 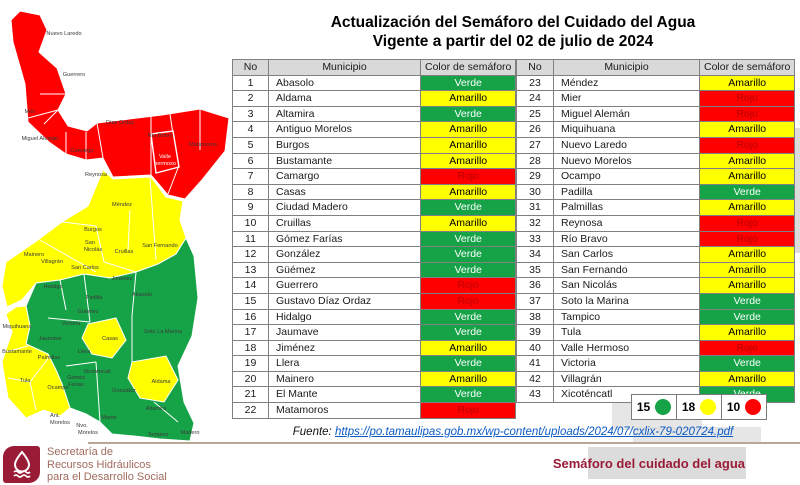 I want to click on table-cell: Méndez, so click(x=626, y=83).